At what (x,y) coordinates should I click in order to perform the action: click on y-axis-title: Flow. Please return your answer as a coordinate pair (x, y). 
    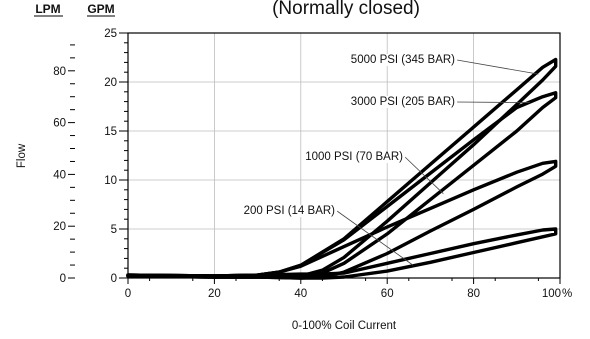
    Looking at the image, I should click on (22, 155).